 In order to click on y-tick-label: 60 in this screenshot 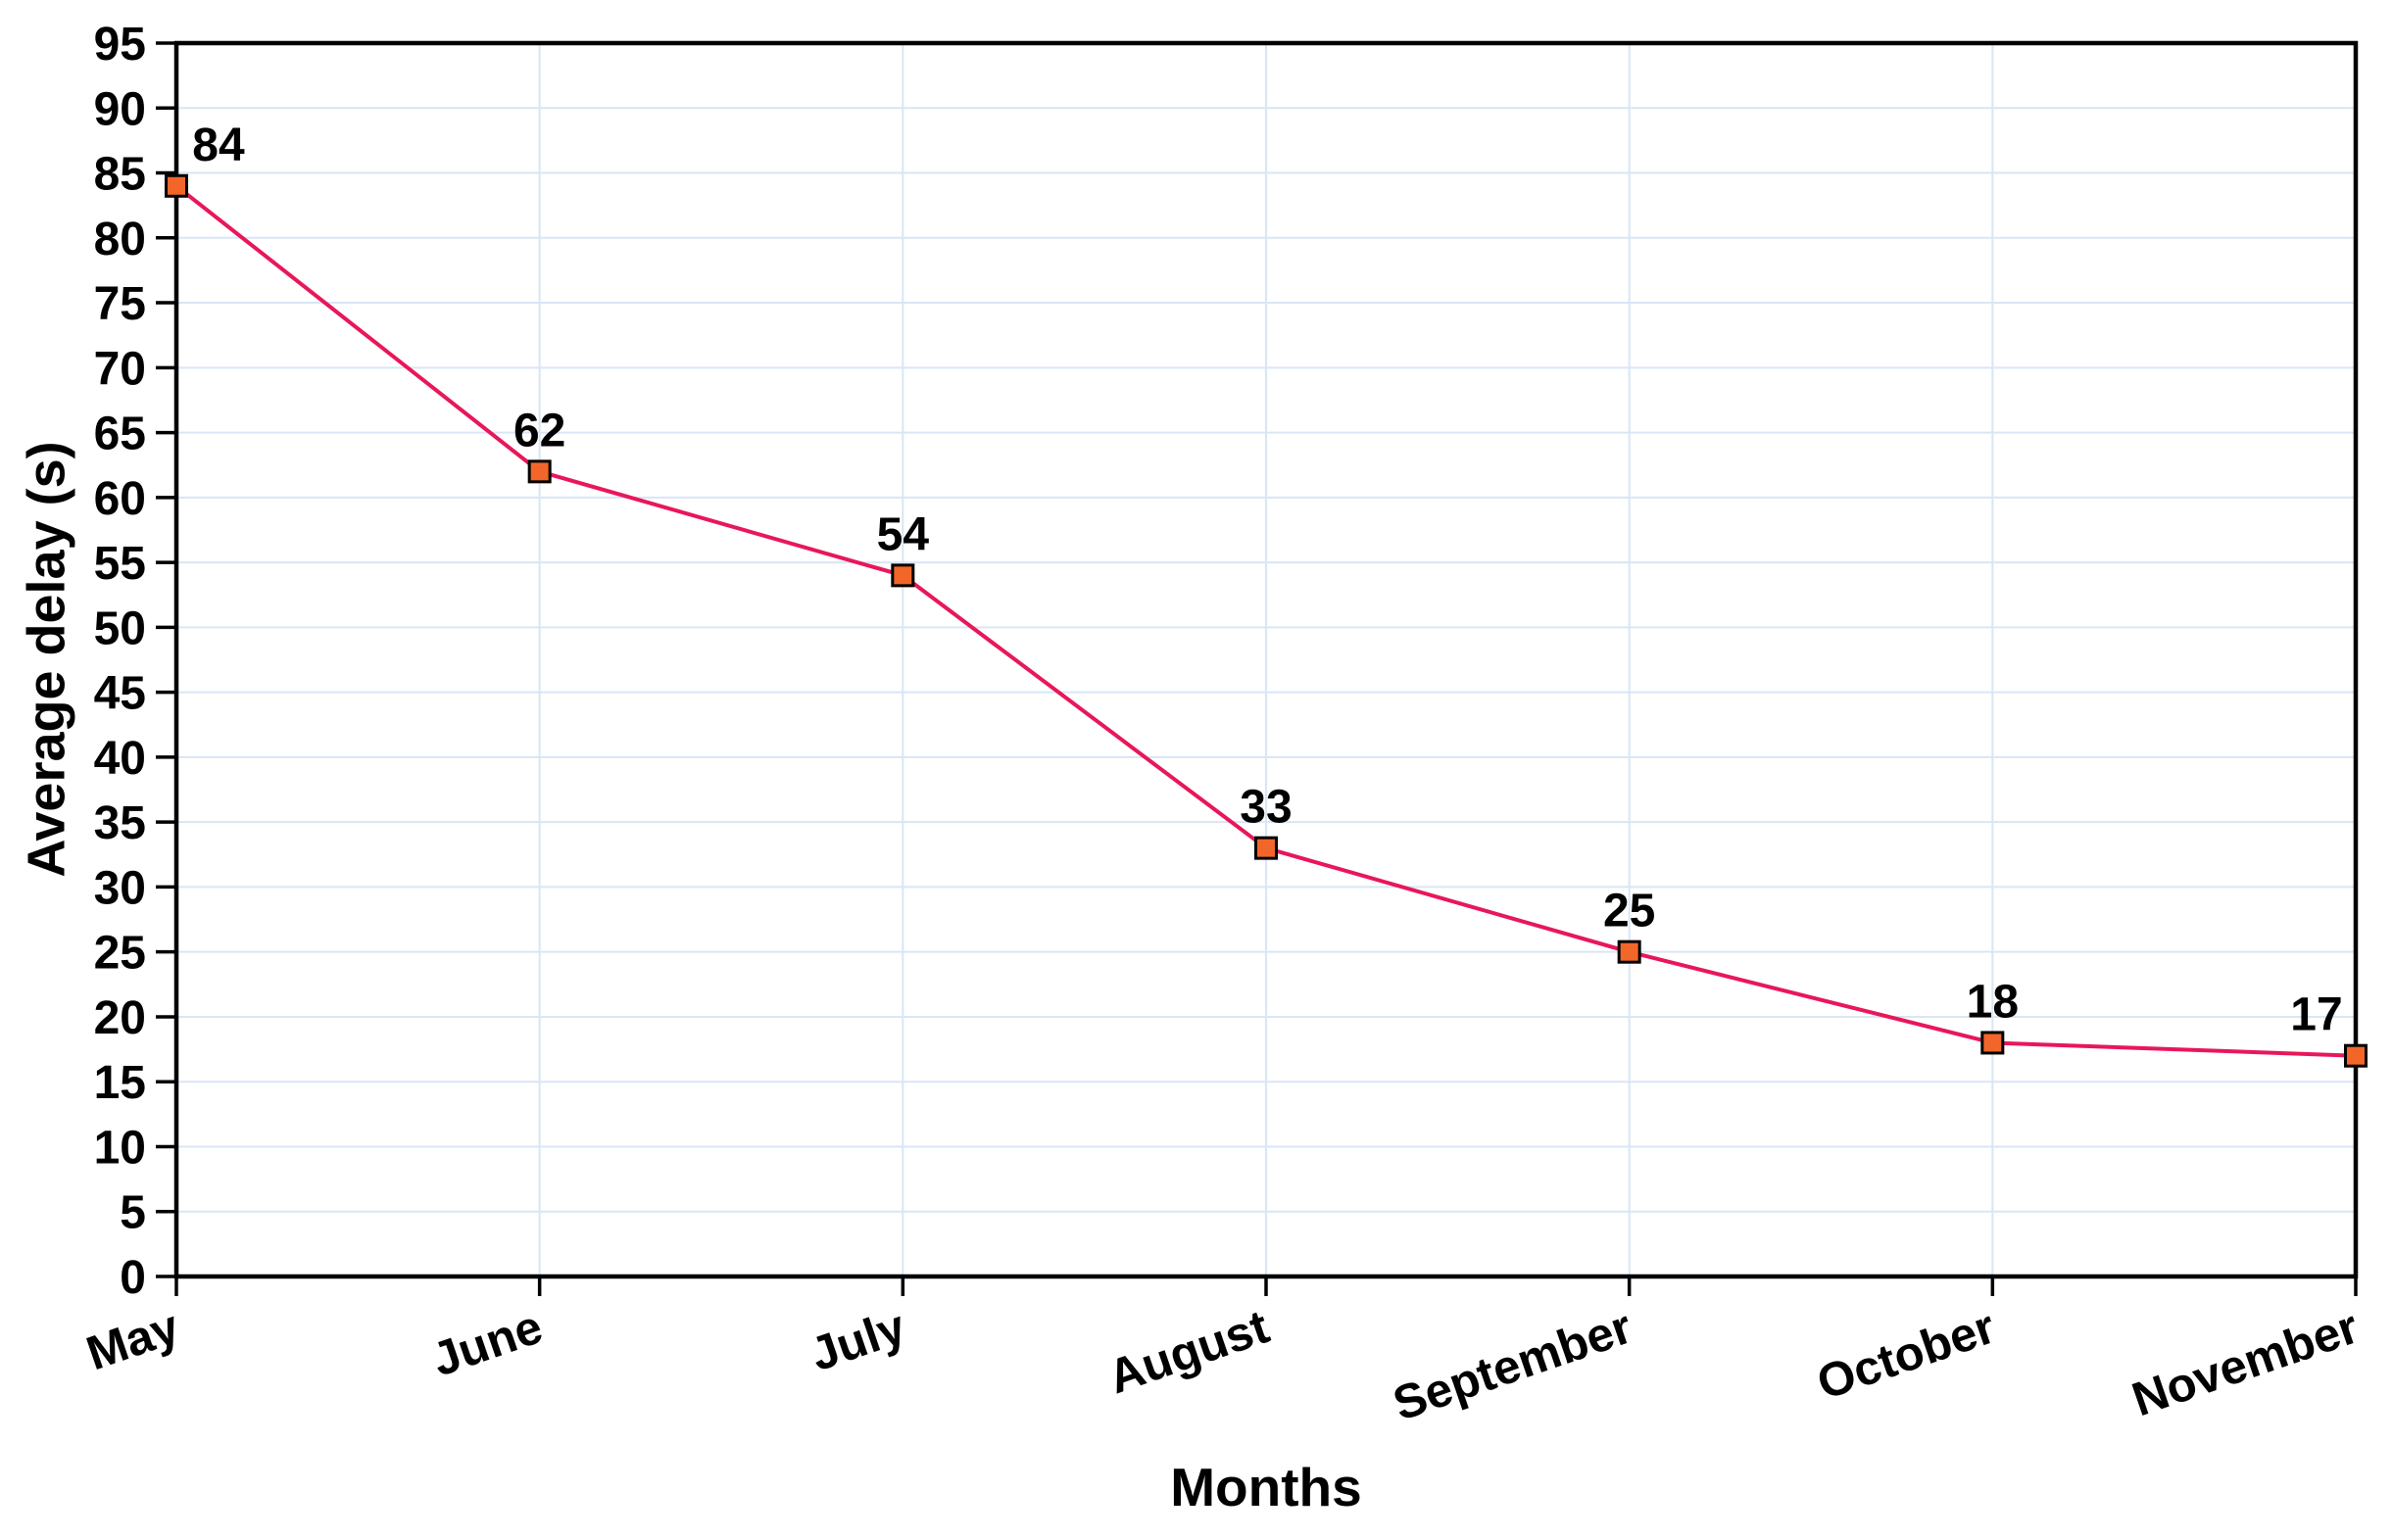, I will do `click(120, 499)`.